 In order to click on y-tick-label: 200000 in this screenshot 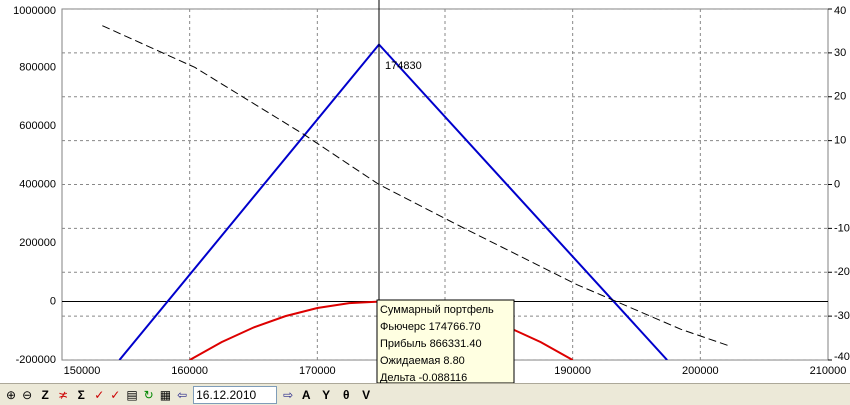, I will do `click(37, 243)`.